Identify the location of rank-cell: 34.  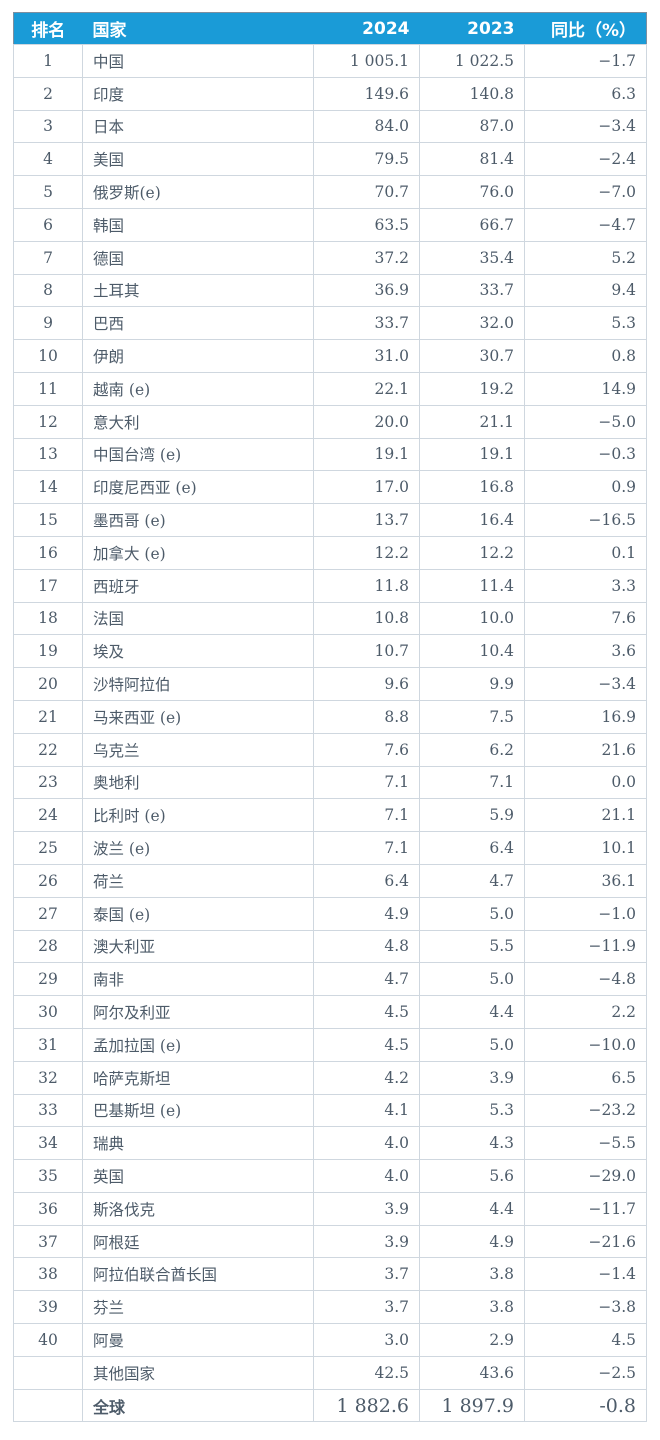
(48, 1143).